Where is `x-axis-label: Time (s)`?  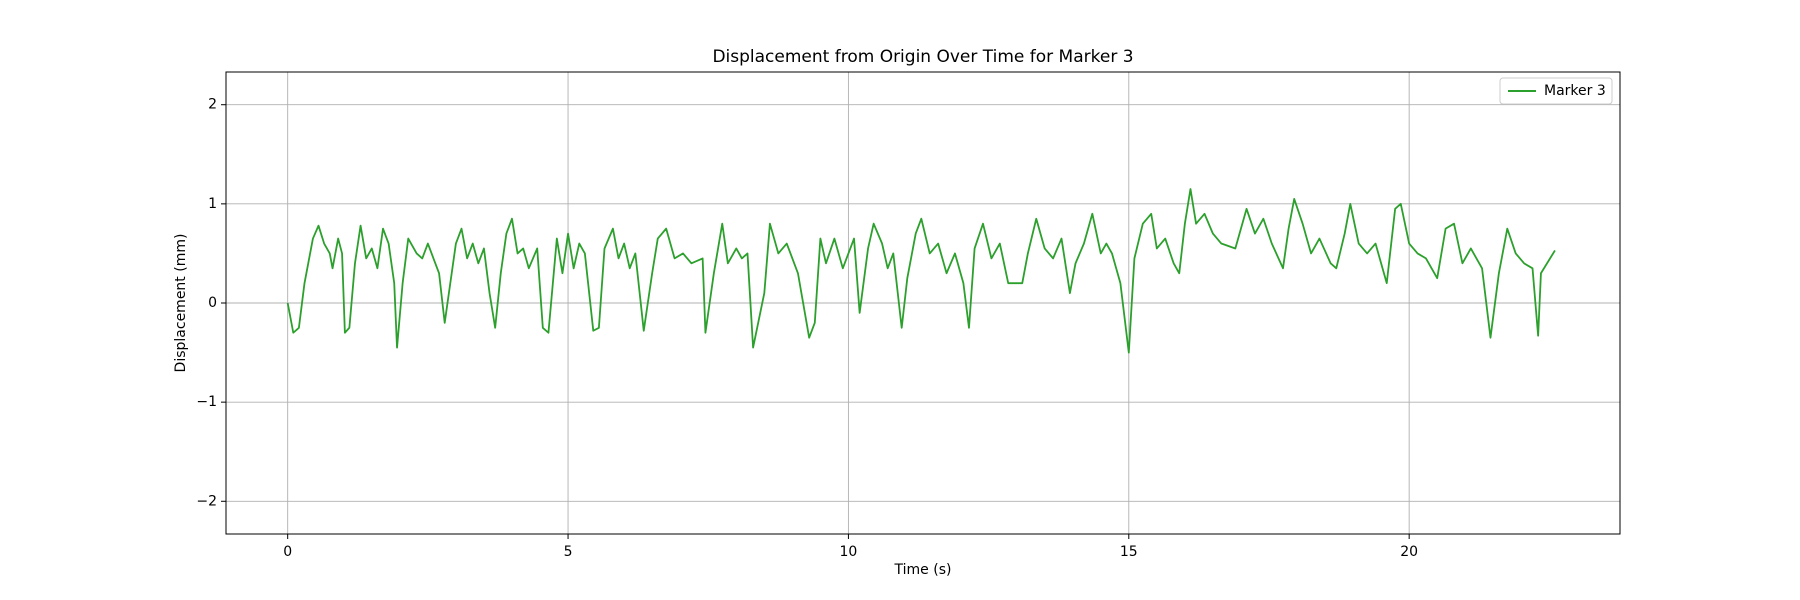 x-axis-label: Time (s) is located at coordinates (923, 570).